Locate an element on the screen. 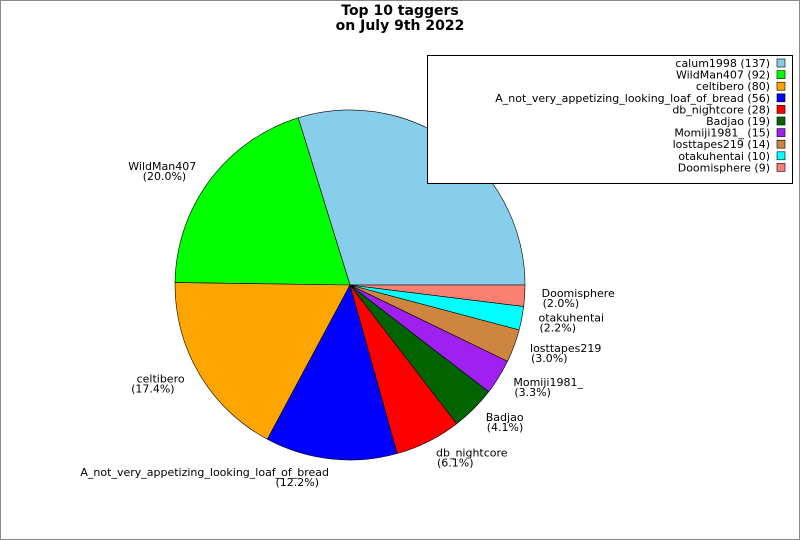 This screenshot has width=800, height=540. slice-label: Momiji1981_ is located at coordinates (548, 382).